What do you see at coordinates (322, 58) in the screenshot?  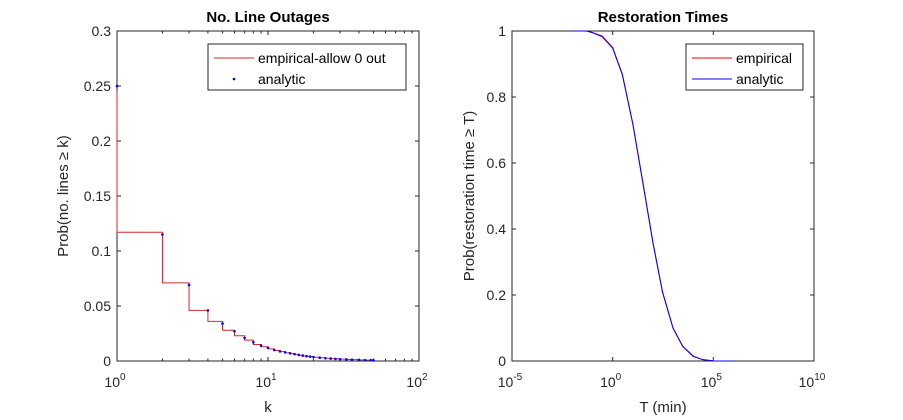 I see `legend-label: empirical-allow 0 out` at bounding box center [322, 58].